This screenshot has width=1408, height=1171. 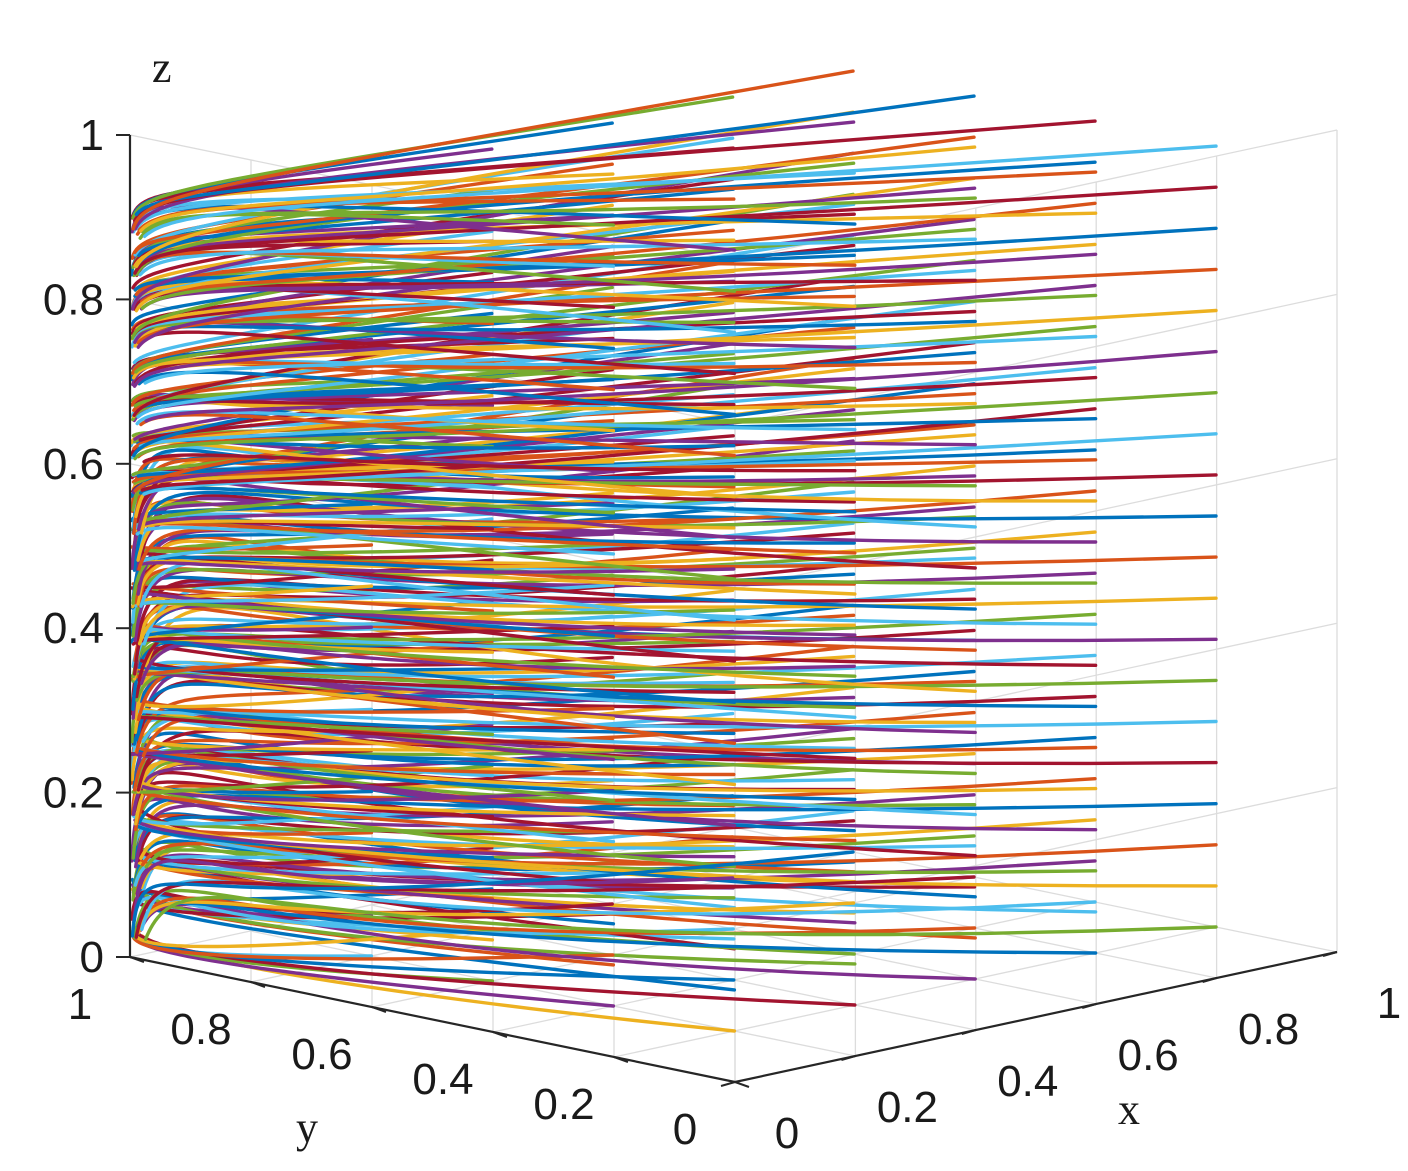 I want to click on z-tick-label: 0.6, so click(x=73, y=464).